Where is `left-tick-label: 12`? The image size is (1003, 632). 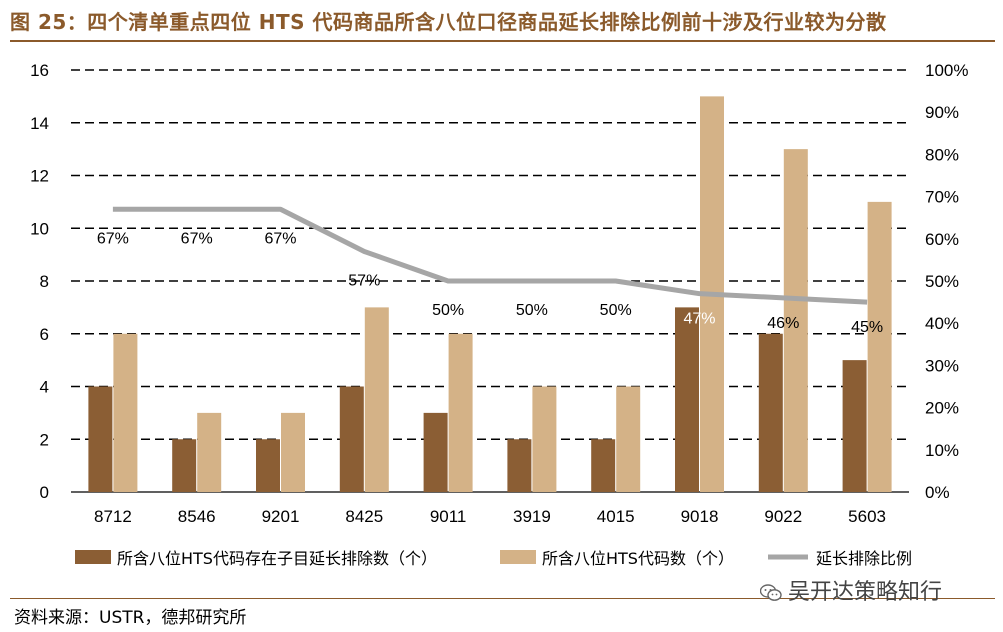 left-tick-label: 12 is located at coordinates (39, 176).